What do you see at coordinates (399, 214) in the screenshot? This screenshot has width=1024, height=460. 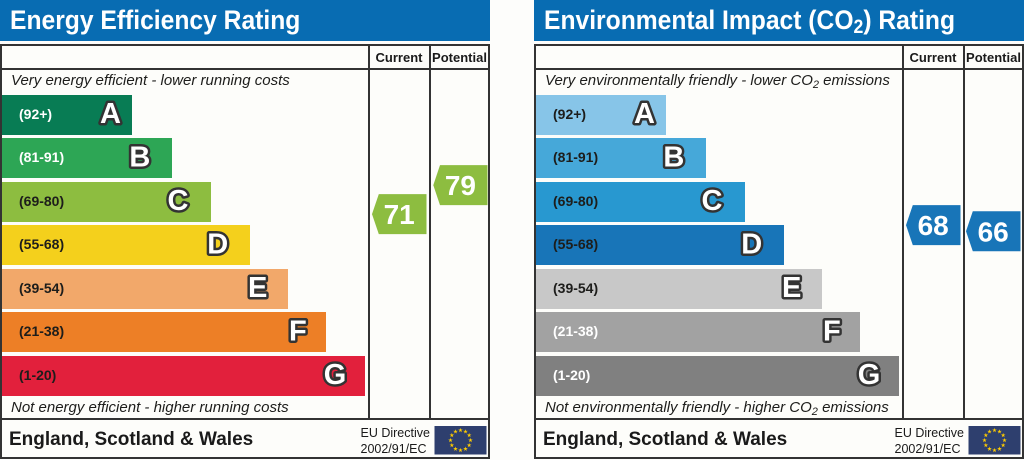 I see `svg-text: 71` at bounding box center [399, 214].